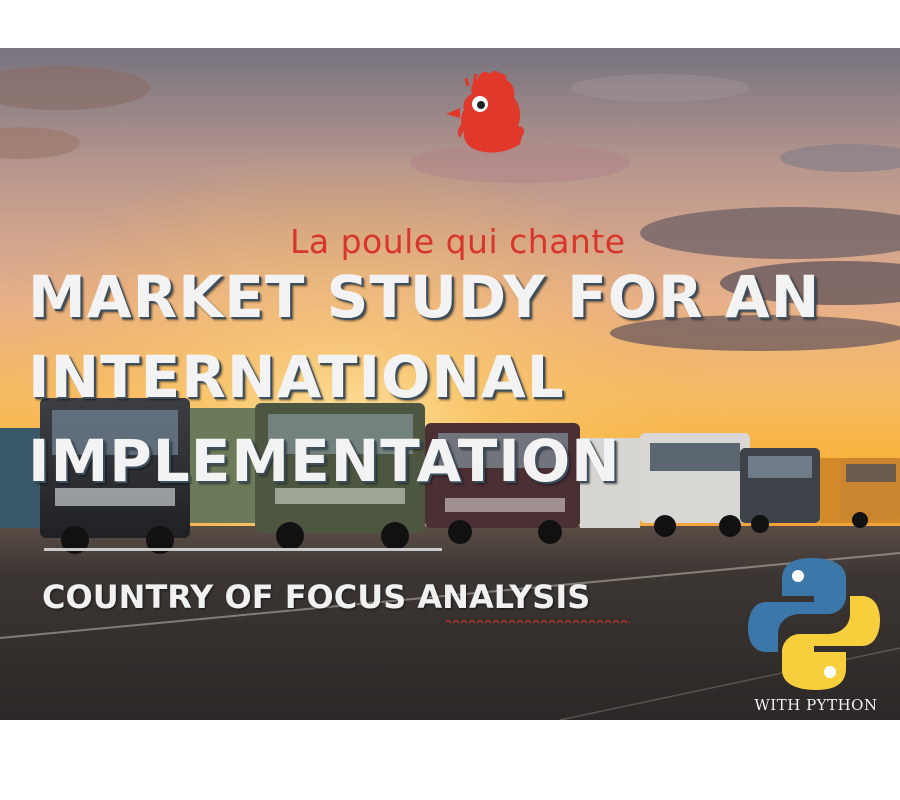  What do you see at coordinates (296, 377) in the screenshot?
I see `title-line-2: INTERNATIONAL` at bounding box center [296, 377].